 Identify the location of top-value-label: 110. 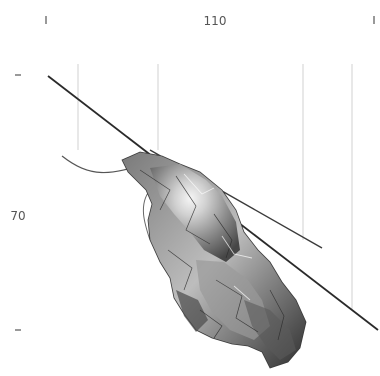
(215, 21).